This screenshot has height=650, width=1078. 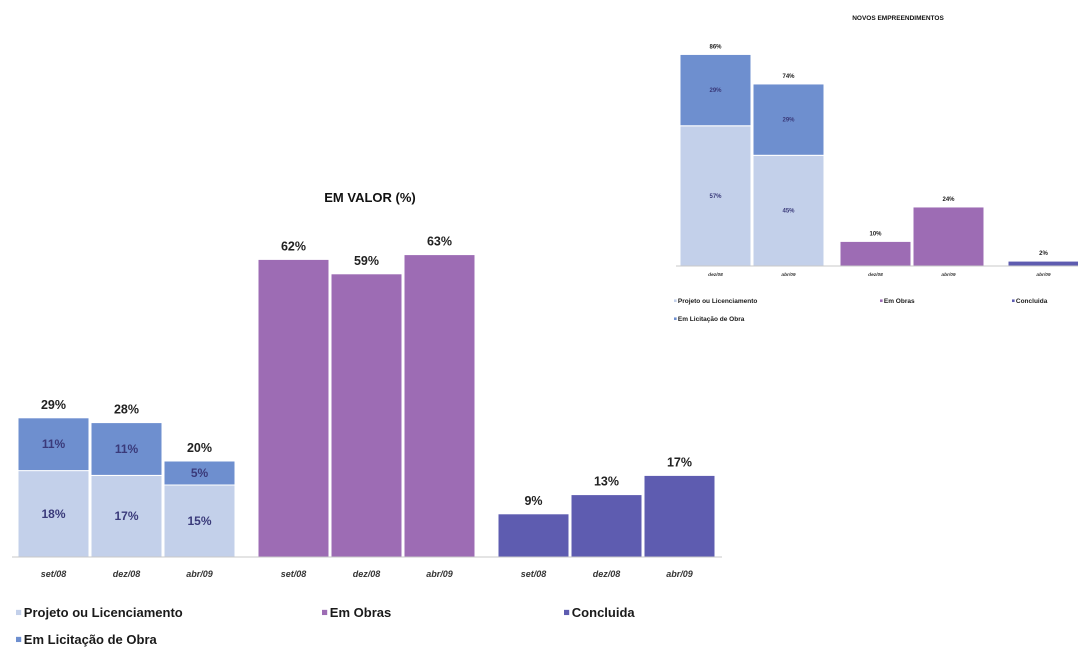 I want to click on main-value-label-em-obras-0: 62%, so click(x=293, y=246).